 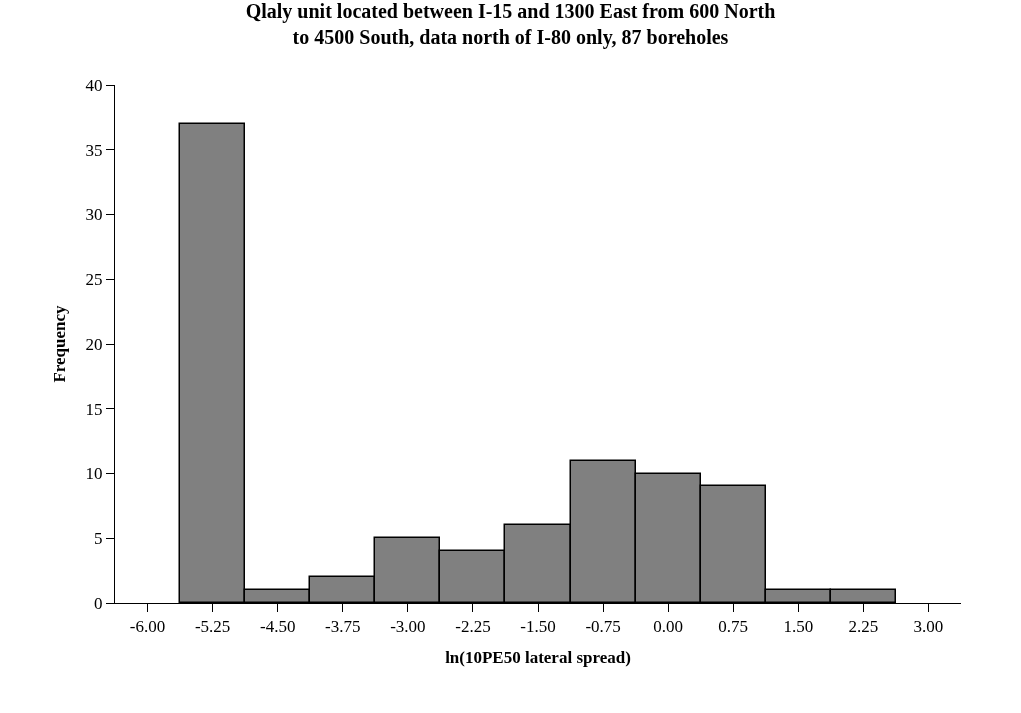 What do you see at coordinates (473, 627) in the screenshot?
I see `x-tick-label: -2.25` at bounding box center [473, 627].